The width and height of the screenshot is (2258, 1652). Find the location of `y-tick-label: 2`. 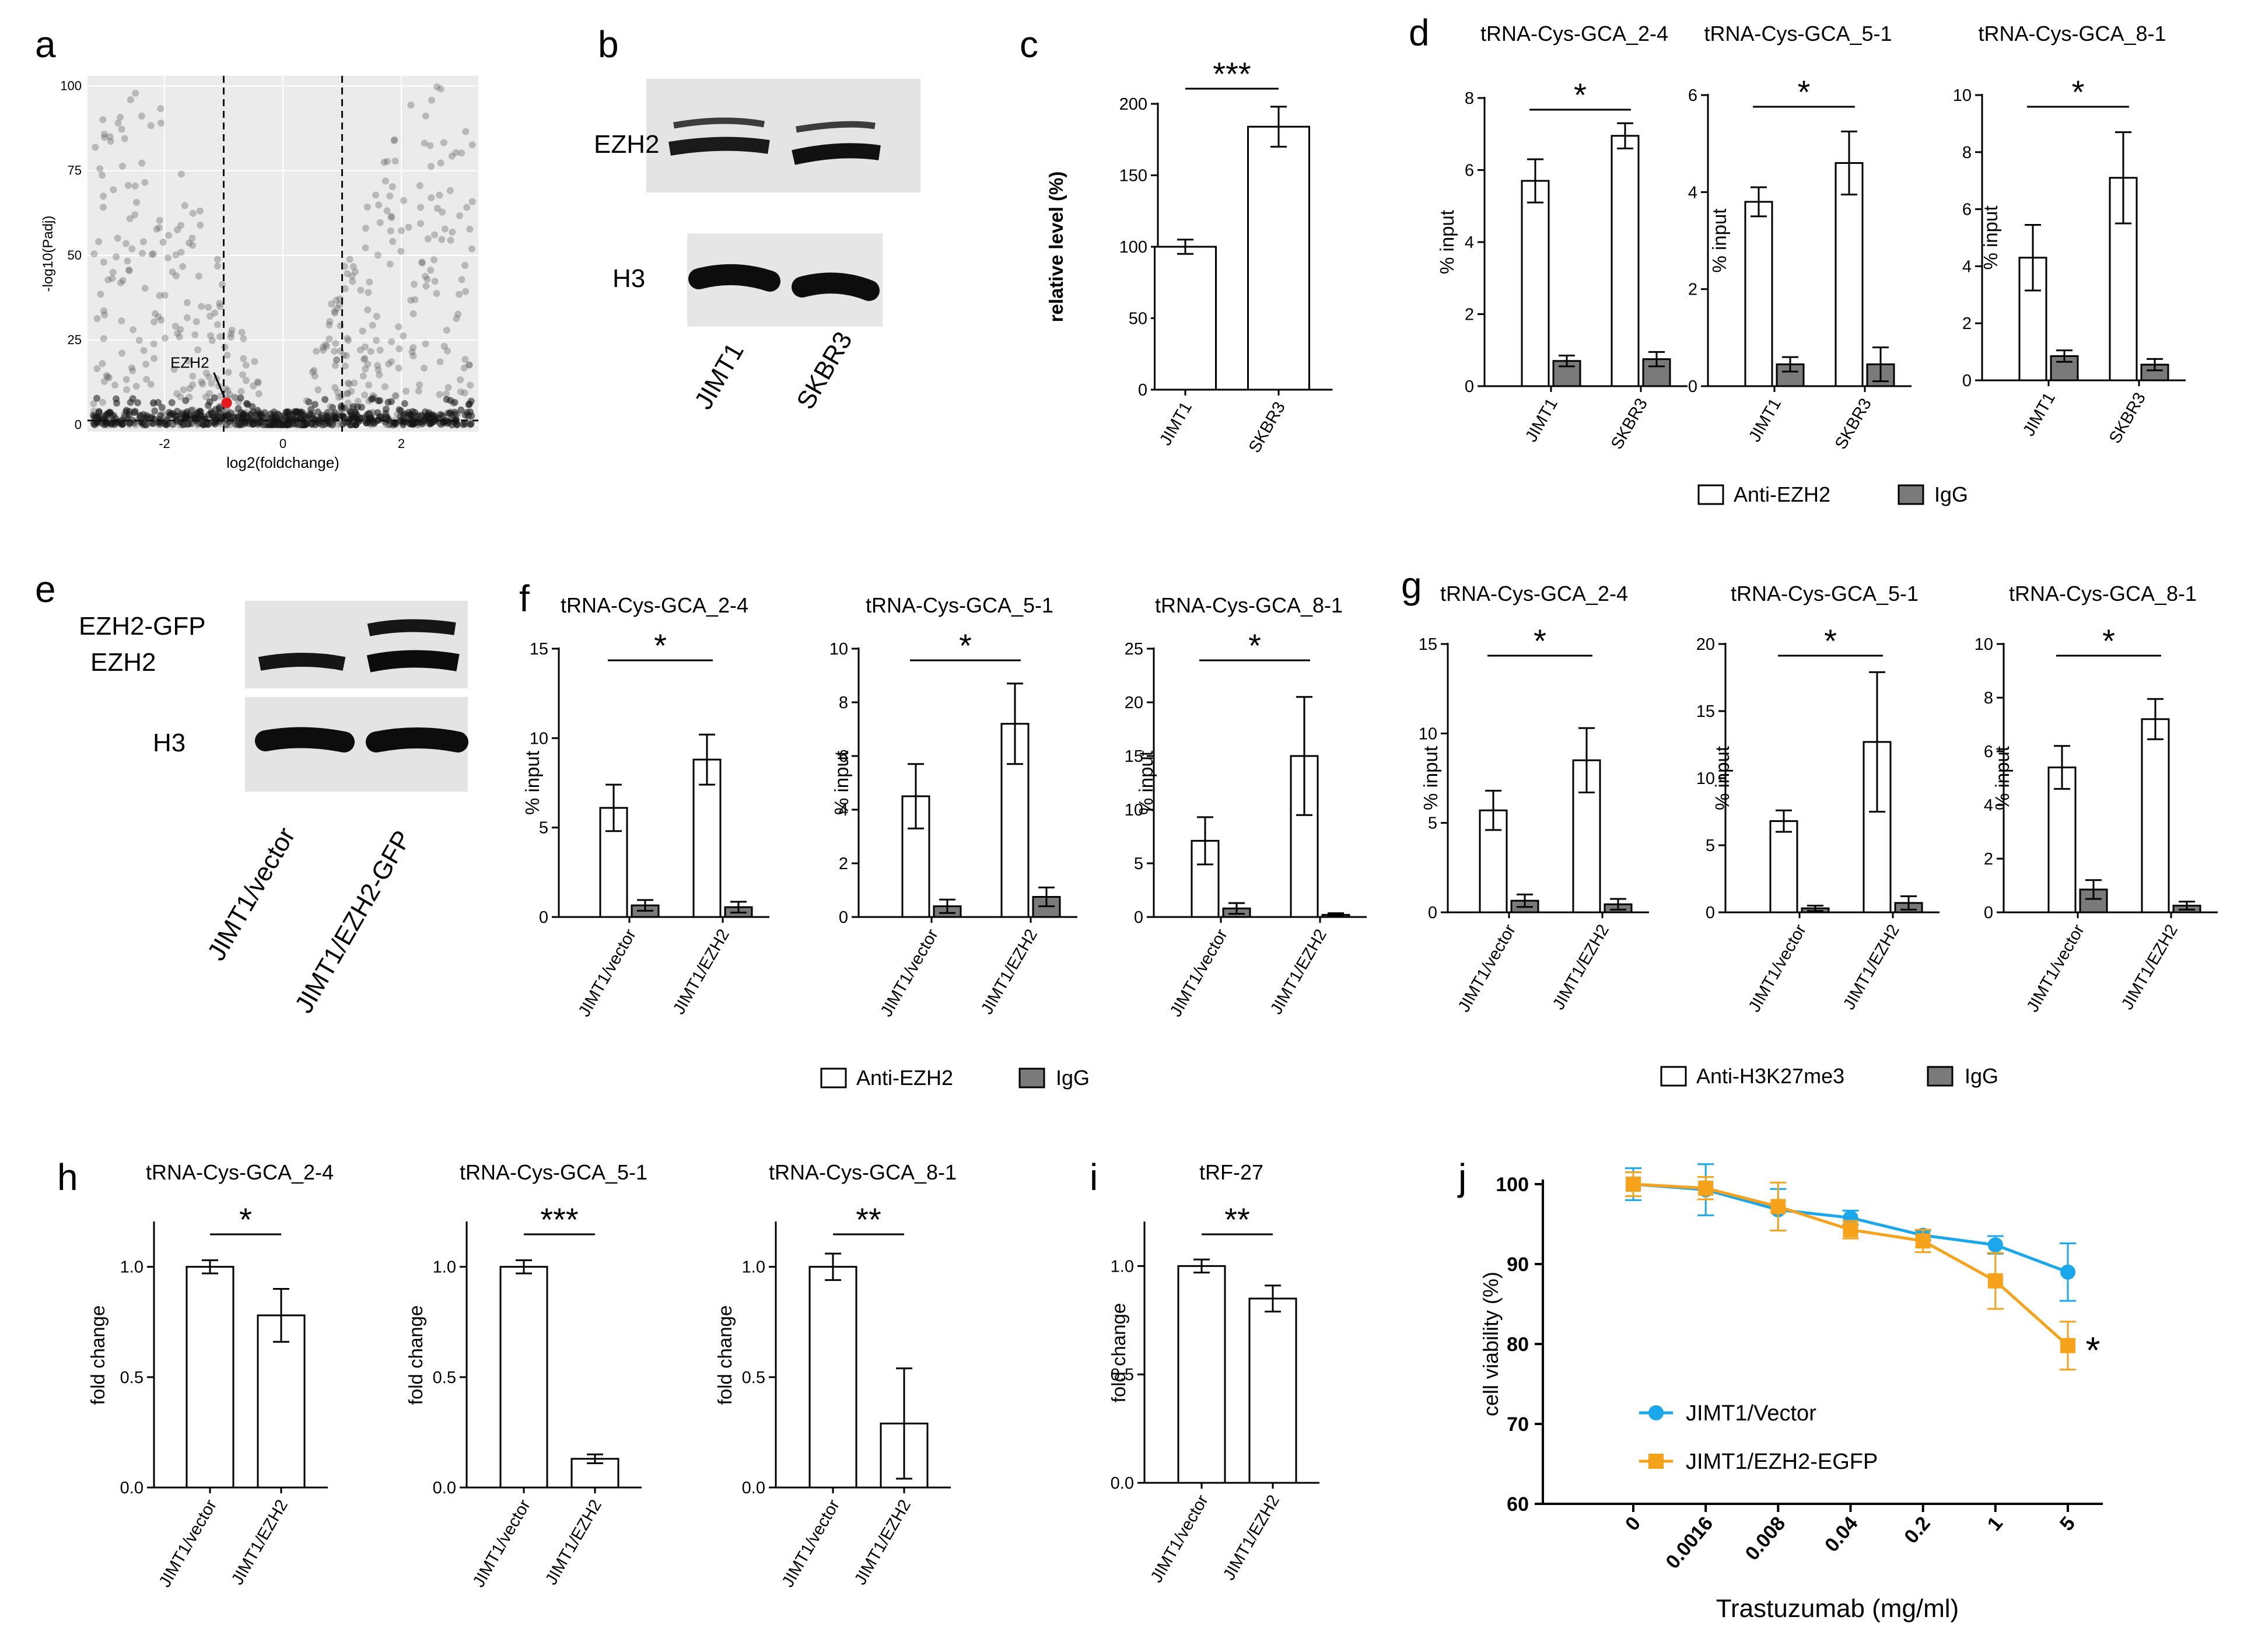

y-tick-label: 2 is located at coordinates (843, 864).